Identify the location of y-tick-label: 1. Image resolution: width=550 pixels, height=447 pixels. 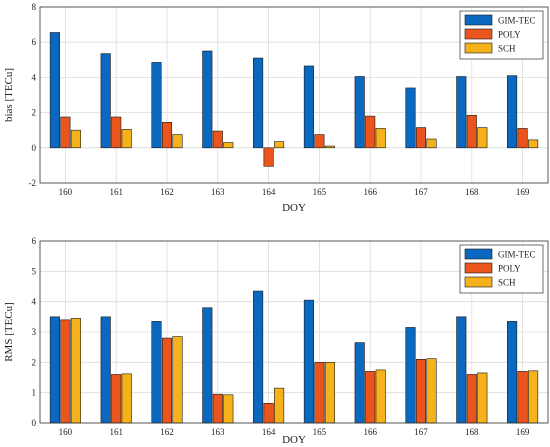
(34, 393).